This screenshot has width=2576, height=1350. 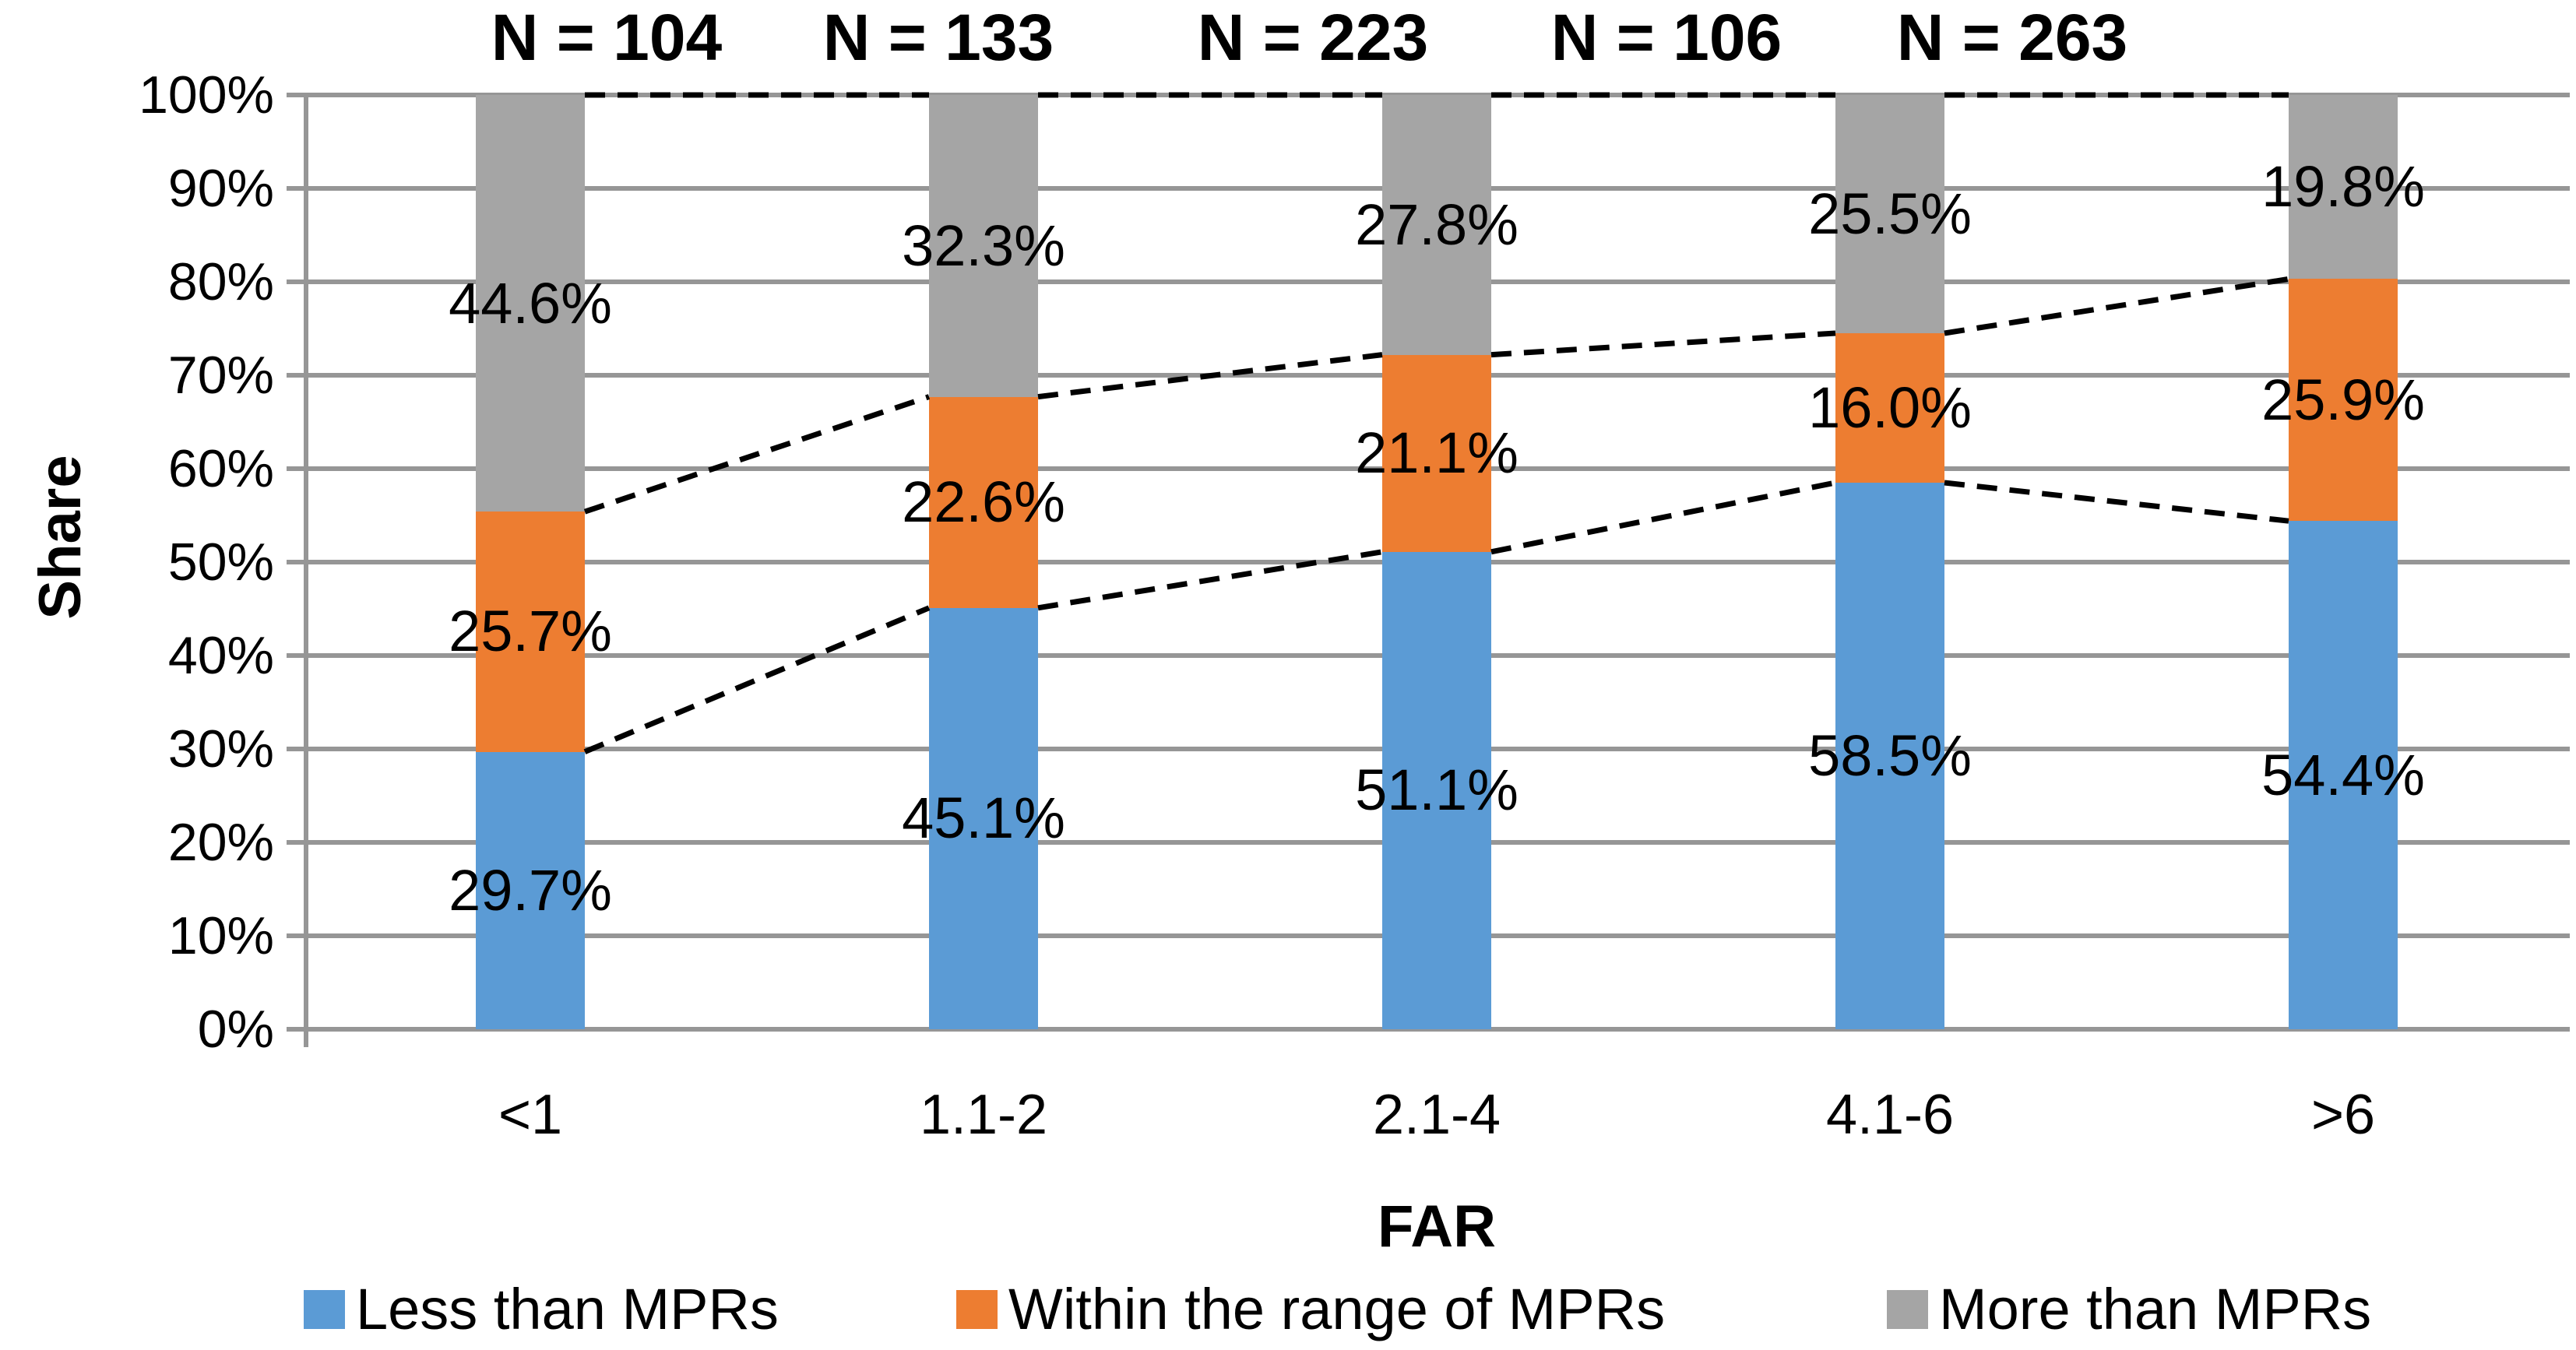 What do you see at coordinates (306, 570) in the screenshot?
I see `y-axis-line` at bounding box center [306, 570].